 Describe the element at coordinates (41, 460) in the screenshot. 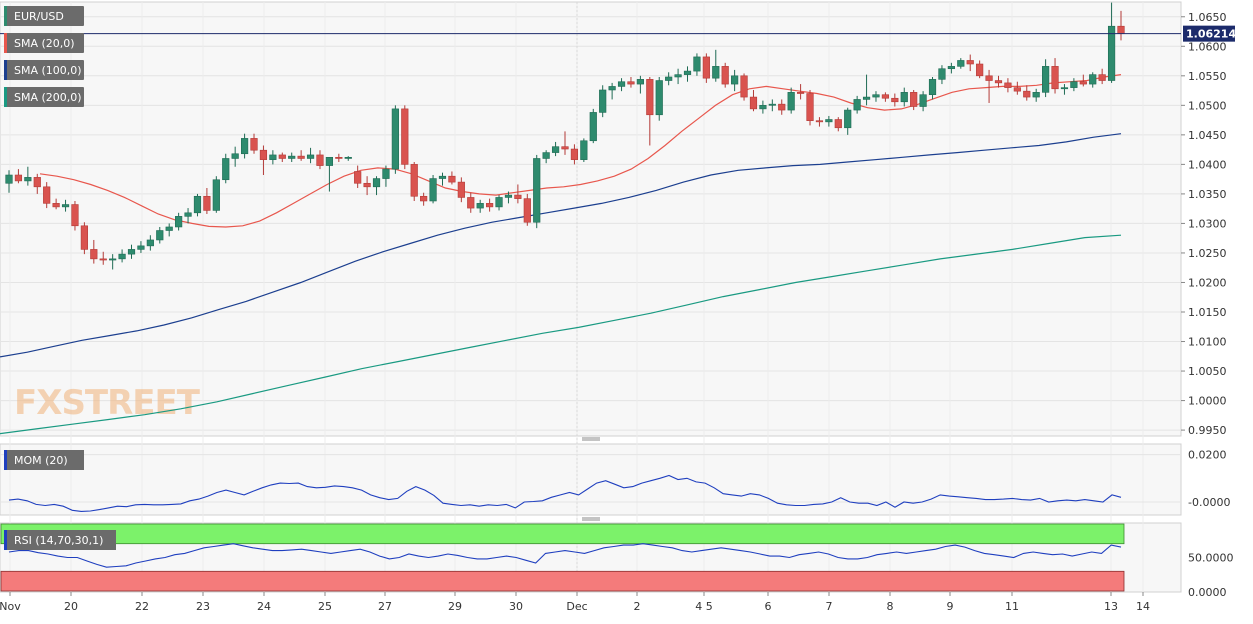

I see `legend-mom-label: MOM (20)` at that location.